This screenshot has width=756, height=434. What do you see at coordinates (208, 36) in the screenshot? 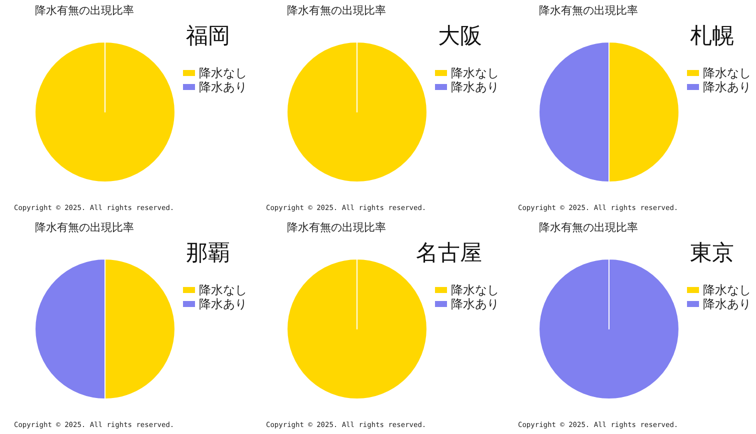
I see `chart-title: 福岡` at bounding box center [208, 36].